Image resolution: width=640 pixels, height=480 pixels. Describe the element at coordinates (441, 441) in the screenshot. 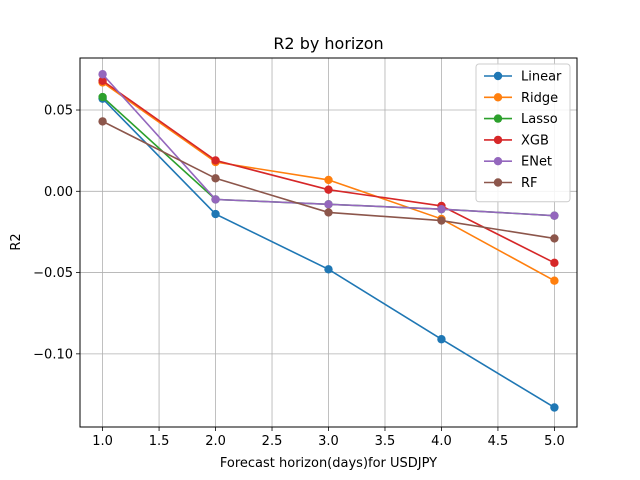

I see `x-tick-label: 4.0` at that location.